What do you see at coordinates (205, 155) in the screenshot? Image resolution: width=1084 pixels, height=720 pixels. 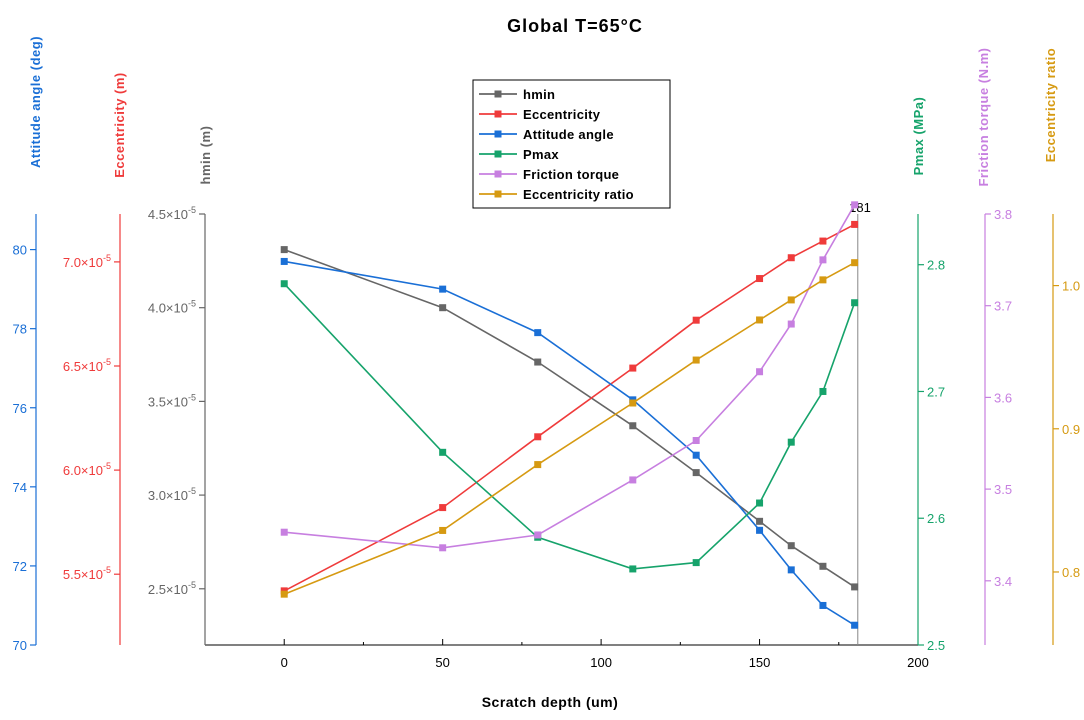 I see `axis-title-hmin: hmin (m)` at bounding box center [205, 155].